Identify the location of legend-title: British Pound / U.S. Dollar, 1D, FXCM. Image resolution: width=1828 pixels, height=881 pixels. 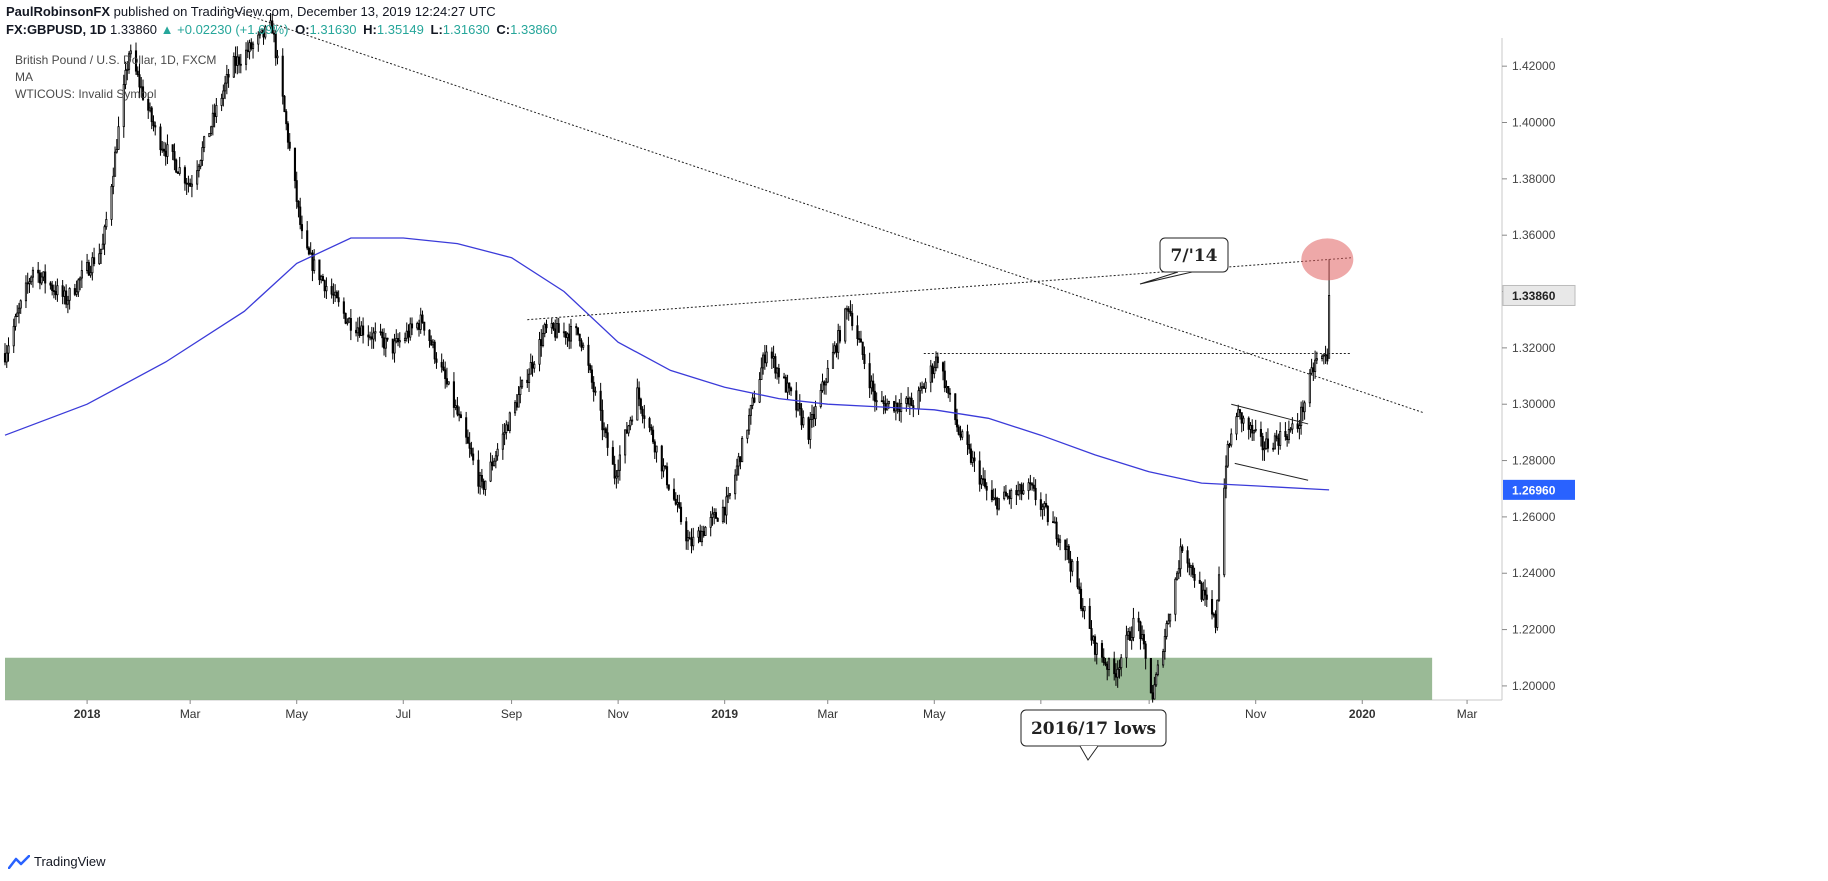
(116, 60).